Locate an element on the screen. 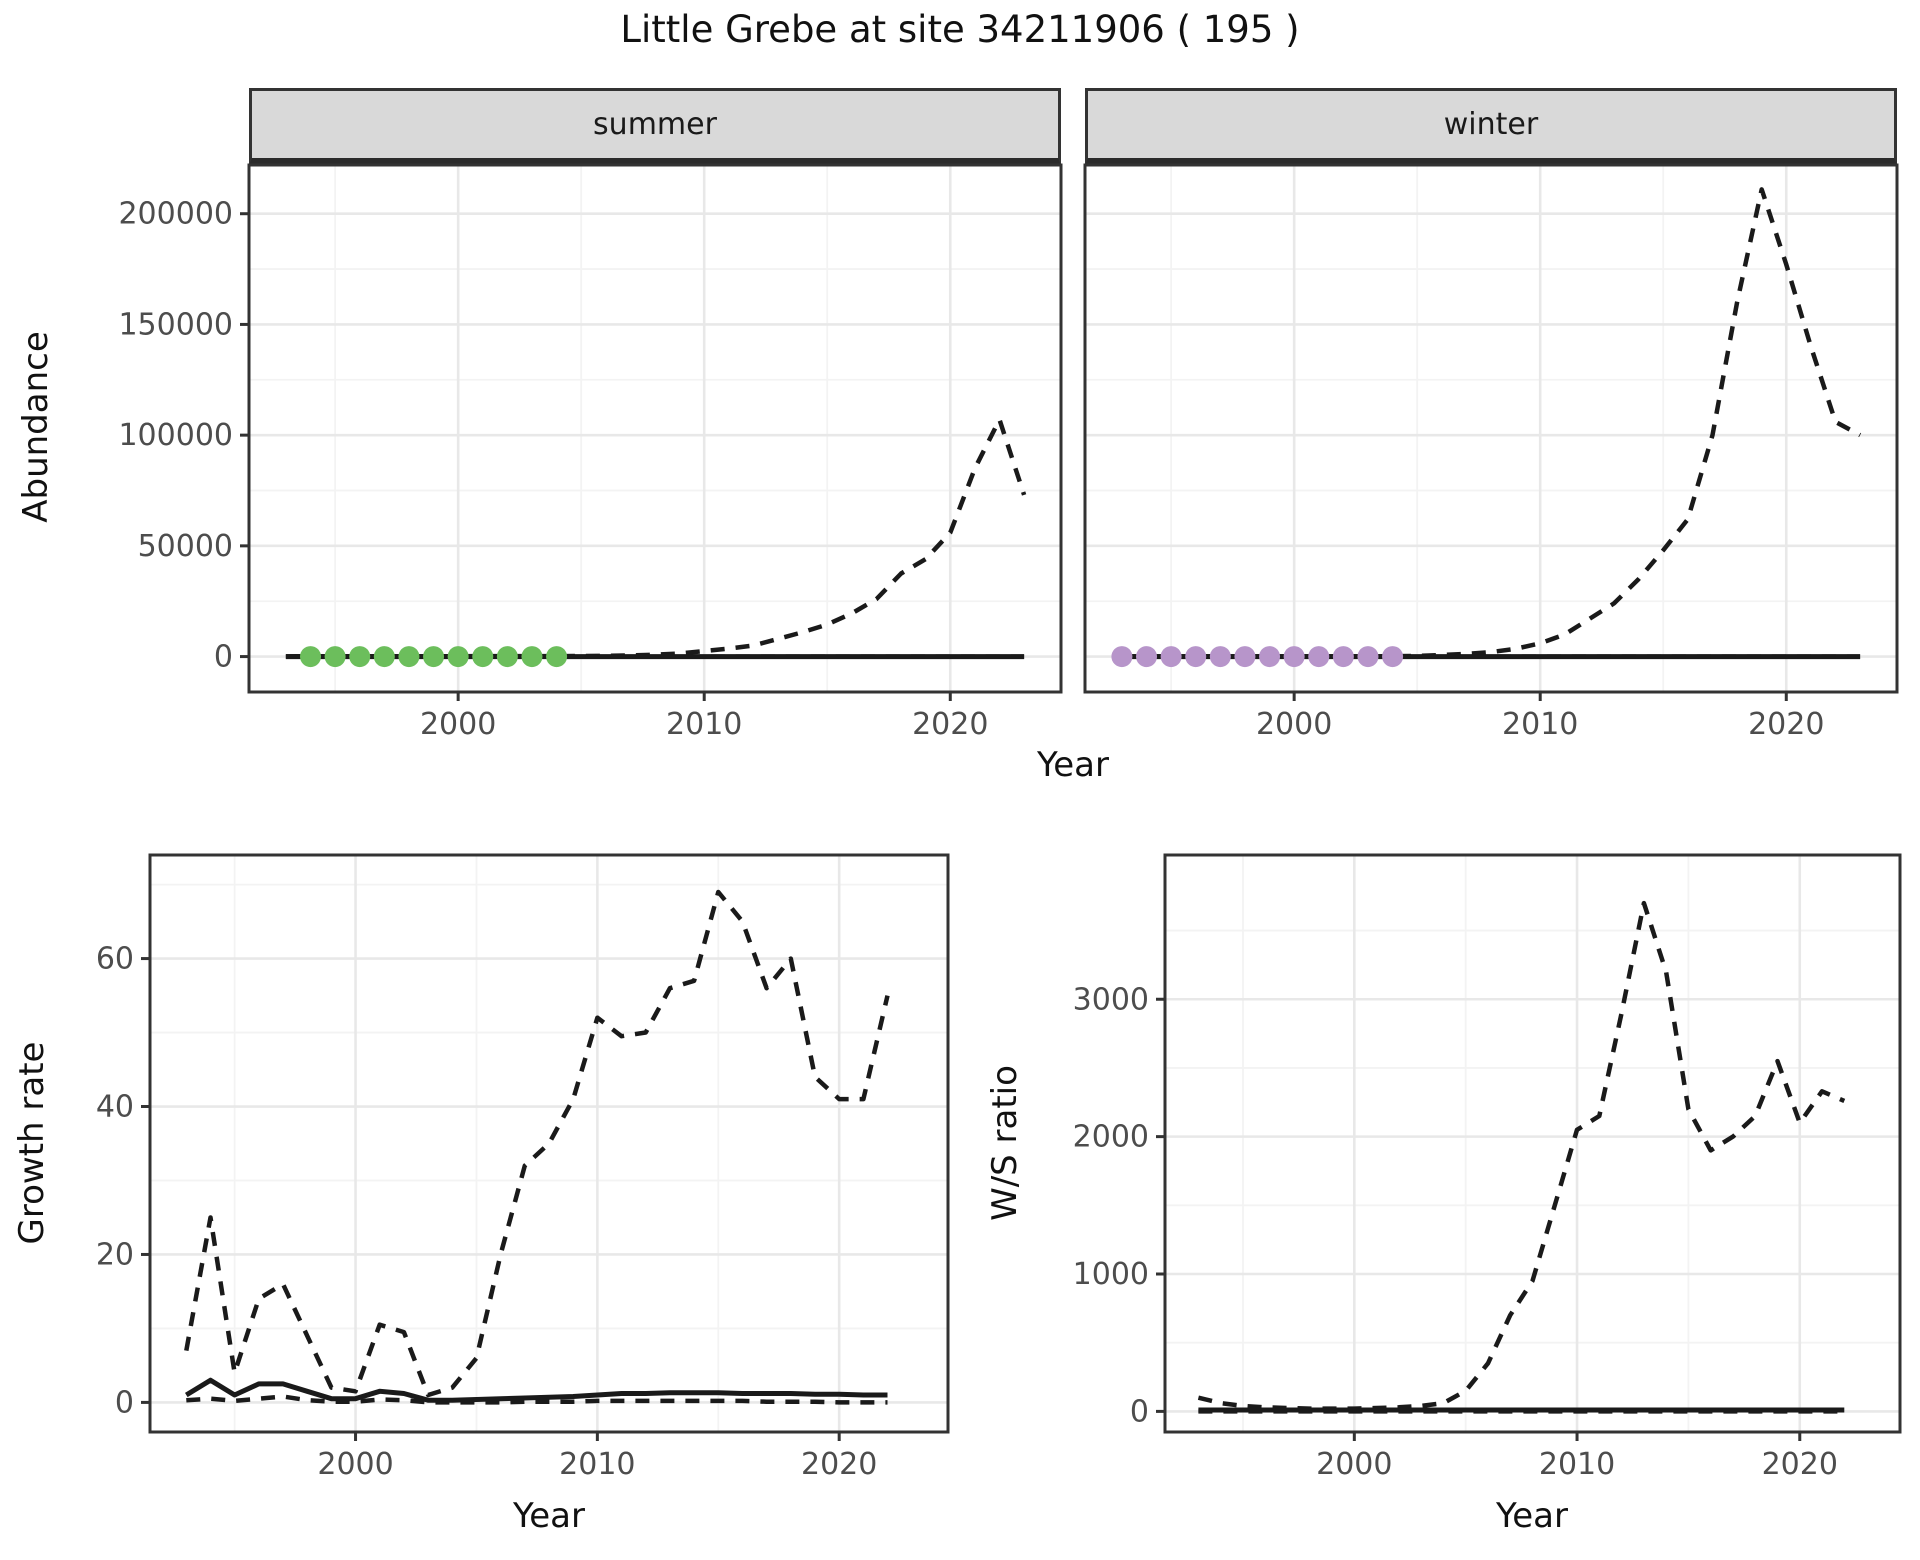 The image size is (1920, 1560). series-median-line is located at coordinates (536, 1390).